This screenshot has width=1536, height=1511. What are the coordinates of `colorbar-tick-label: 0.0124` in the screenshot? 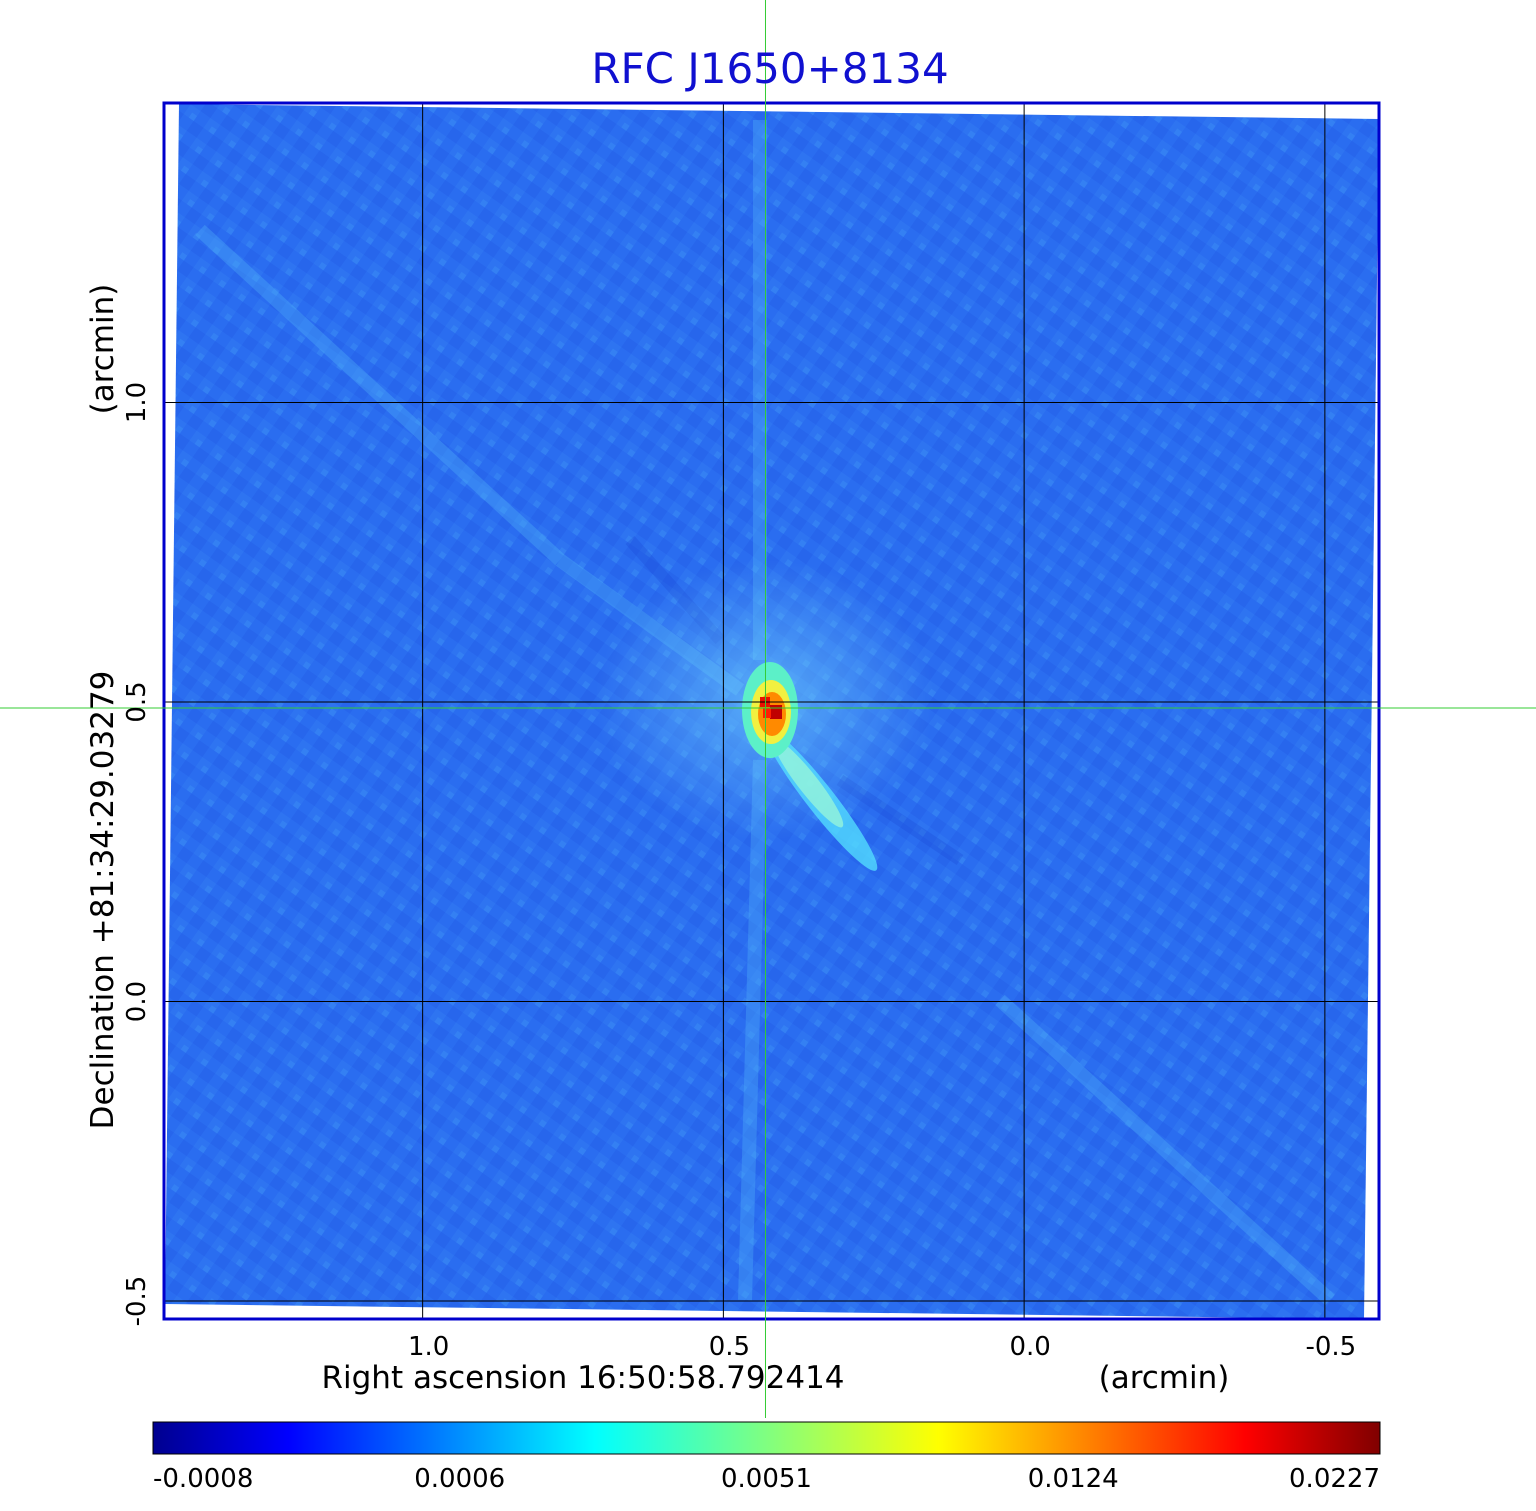 It's located at (1073, 1479).